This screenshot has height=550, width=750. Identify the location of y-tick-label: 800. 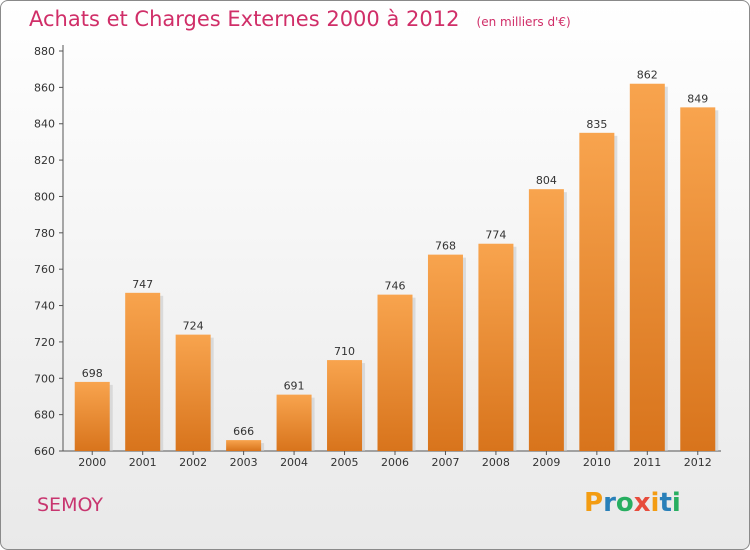
(44, 196).